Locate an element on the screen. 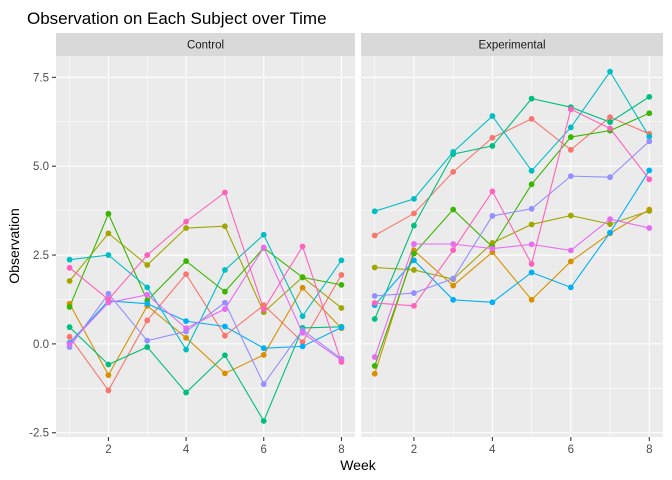 This screenshot has height=480, width=672. facet-strip-label: Experimental is located at coordinates (511, 46).